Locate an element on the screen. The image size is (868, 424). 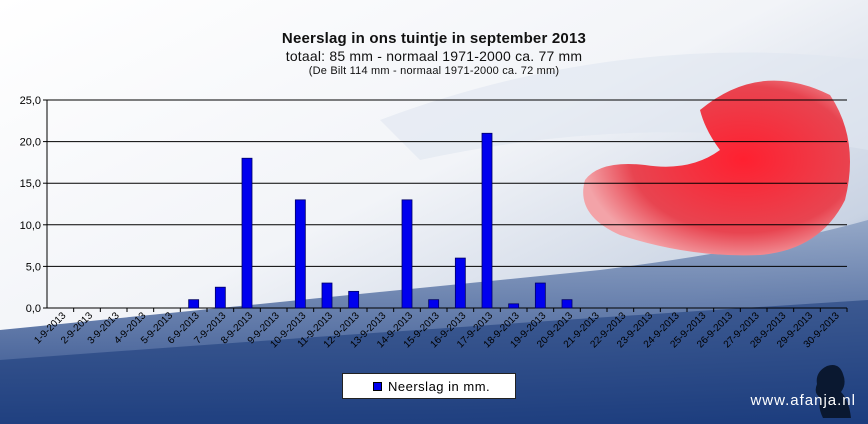
legend: Neerslag in mm. is located at coordinates (429, 386).